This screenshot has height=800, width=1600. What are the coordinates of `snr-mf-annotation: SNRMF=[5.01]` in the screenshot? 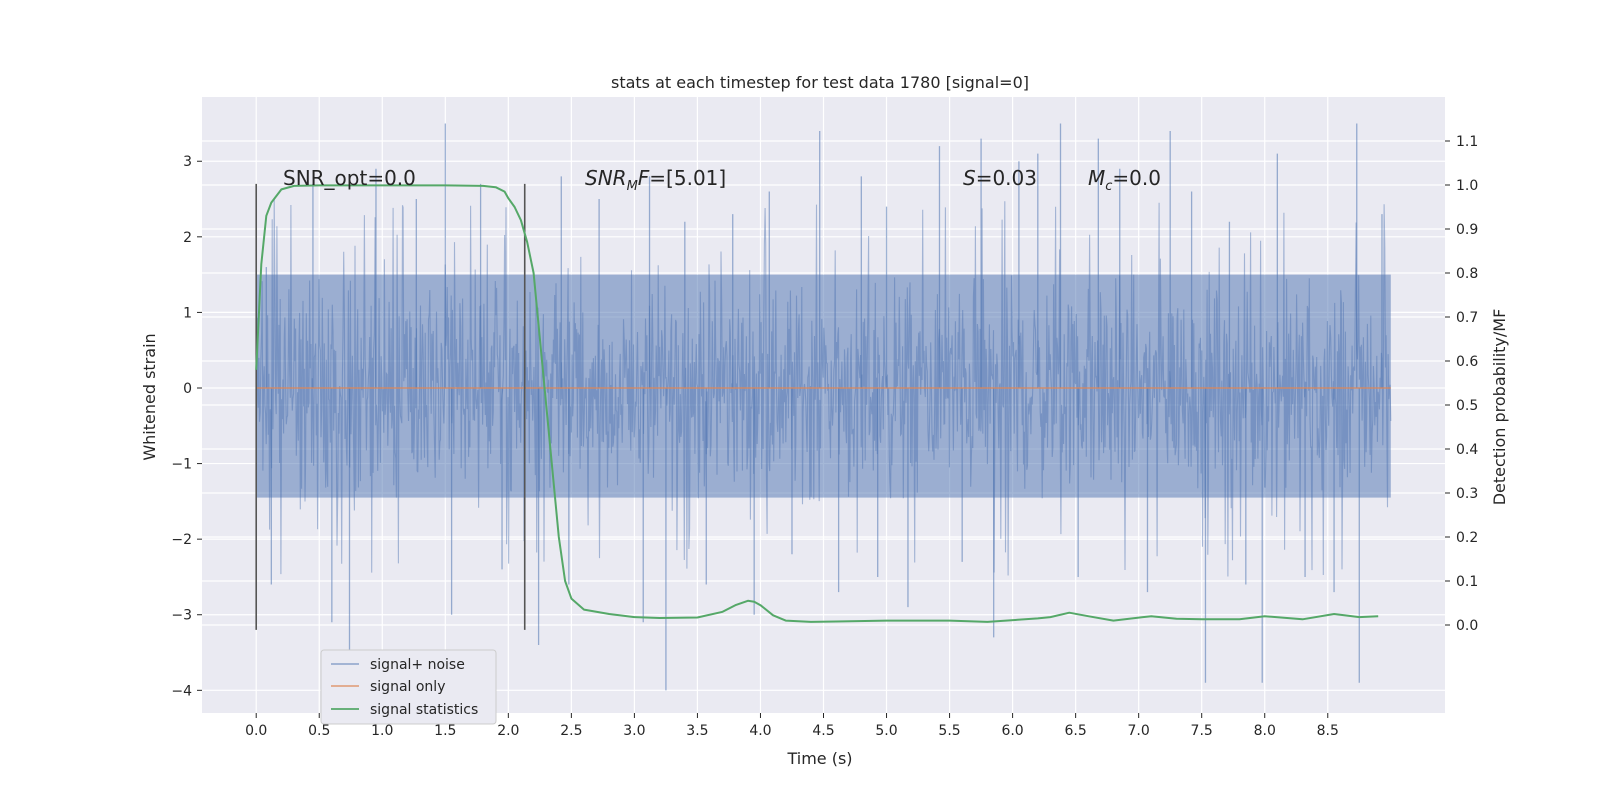 It's located at (655, 180).